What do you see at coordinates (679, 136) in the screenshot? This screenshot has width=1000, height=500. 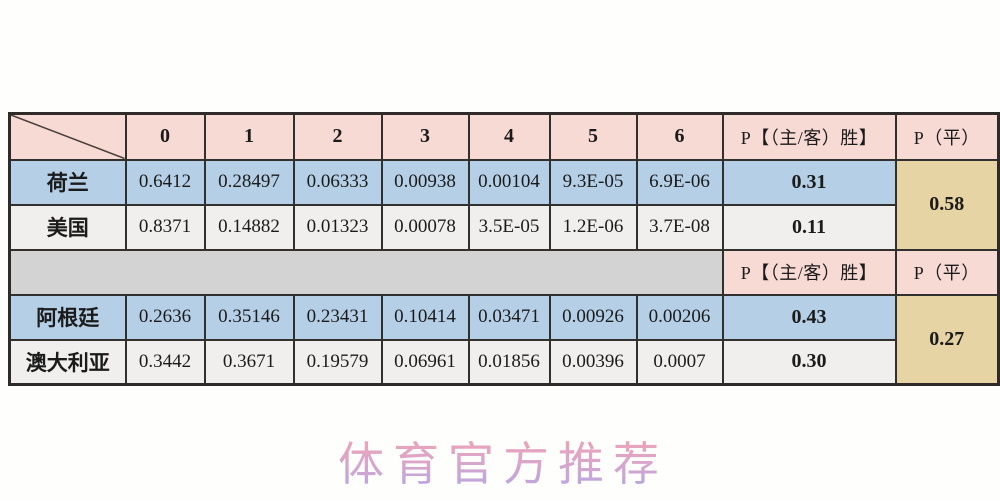 I see `goal-header-6: 6` at bounding box center [679, 136].